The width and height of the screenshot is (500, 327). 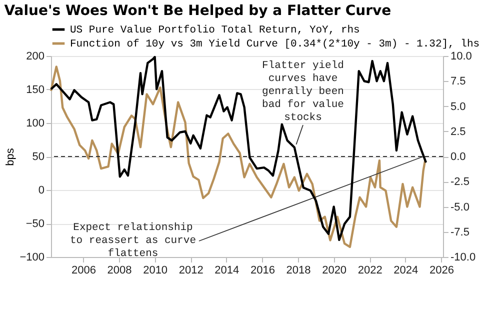 I want to click on y-tick-label: −50, so click(x=35, y=224).